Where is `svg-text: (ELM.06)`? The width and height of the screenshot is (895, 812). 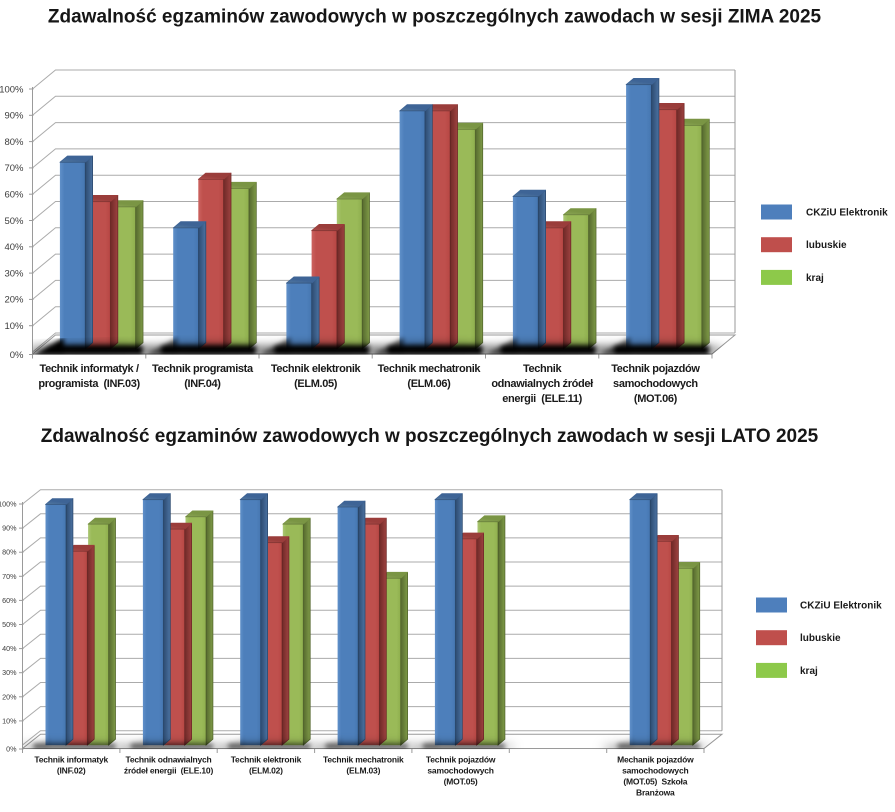
svg-text: (ELM.06) is located at coordinates (429, 384).